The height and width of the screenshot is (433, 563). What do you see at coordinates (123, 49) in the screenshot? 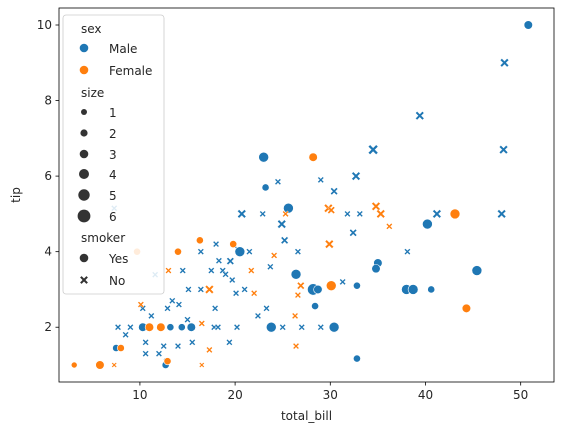
I see `legend-label-male: Male` at bounding box center [123, 49].